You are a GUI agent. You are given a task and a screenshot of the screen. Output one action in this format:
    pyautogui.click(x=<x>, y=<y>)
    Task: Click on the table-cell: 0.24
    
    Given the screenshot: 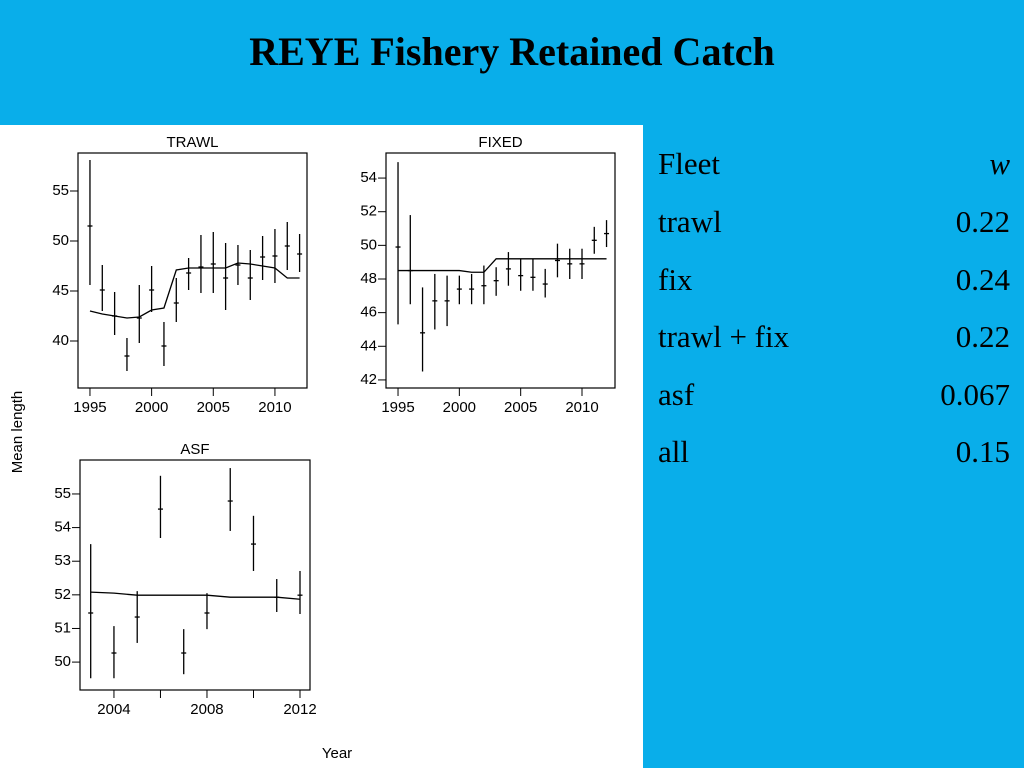 What is the action you would take?
    pyautogui.click(x=982, y=279)
    